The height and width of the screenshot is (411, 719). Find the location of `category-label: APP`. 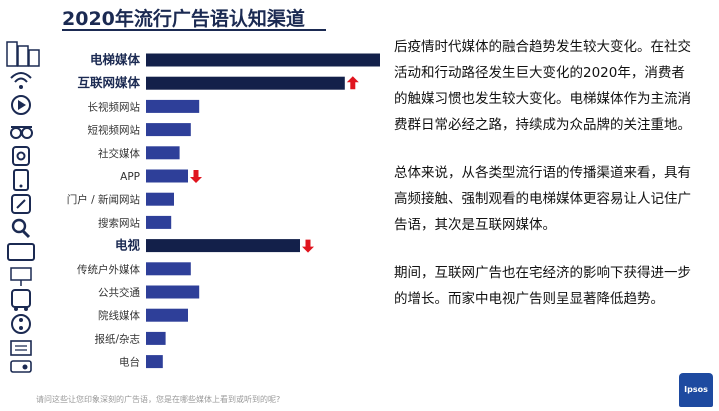

category-label: APP is located at coordinates (130, 177).